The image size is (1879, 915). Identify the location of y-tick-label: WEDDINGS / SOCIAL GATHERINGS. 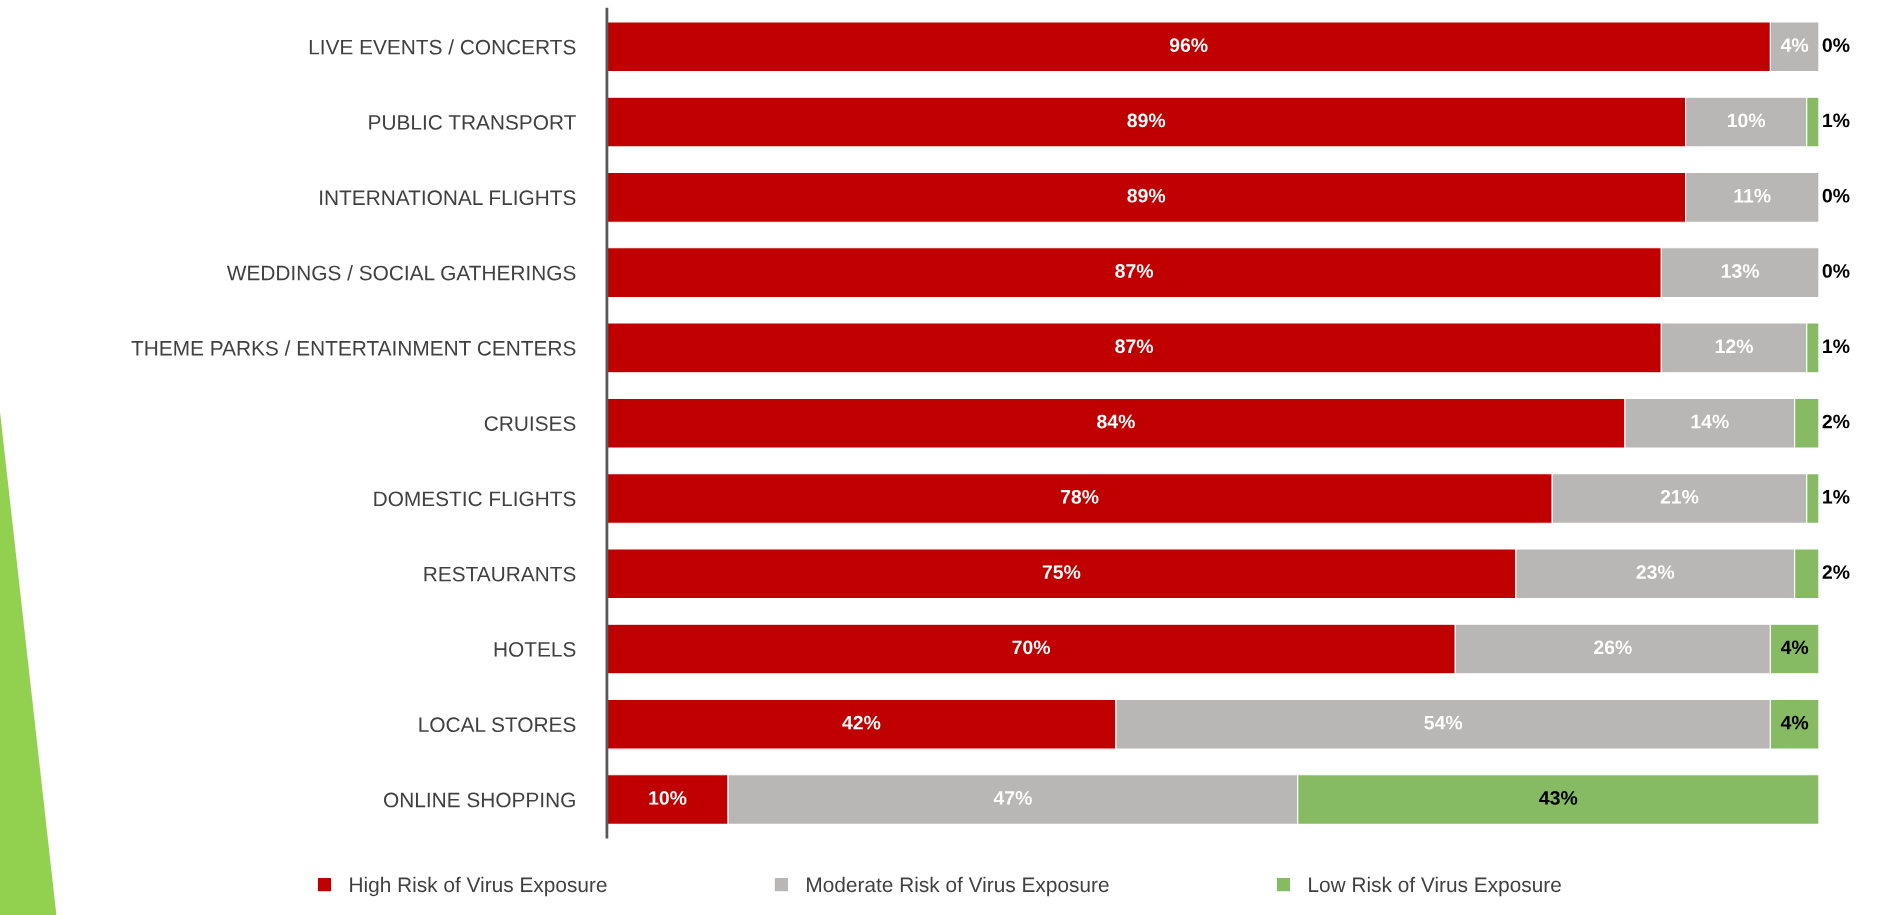
(401, 273).